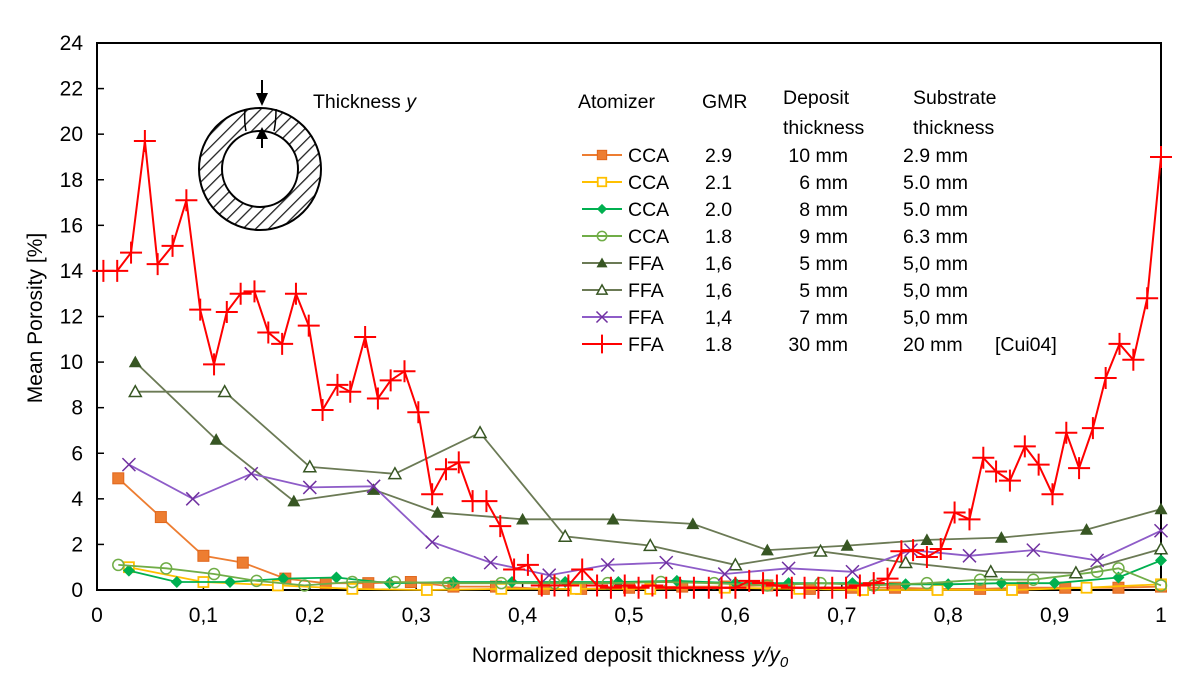  I want to click on y-tick-label: 18, so click(71, 180).